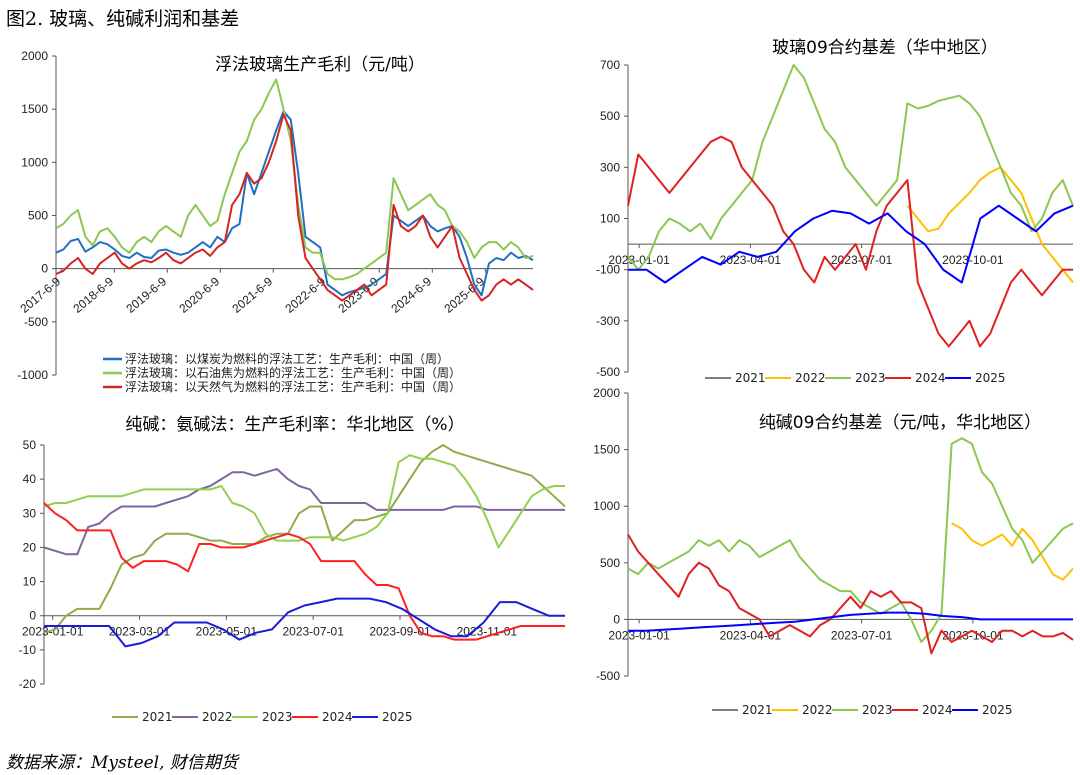 Image resolution: width=1080 pixels, height=775 pixels. What do you see at coordinates (32, 375) in the screenshot?
I see `glass-profit-y-tick-label: -1000` at bounding box center [32, 375].